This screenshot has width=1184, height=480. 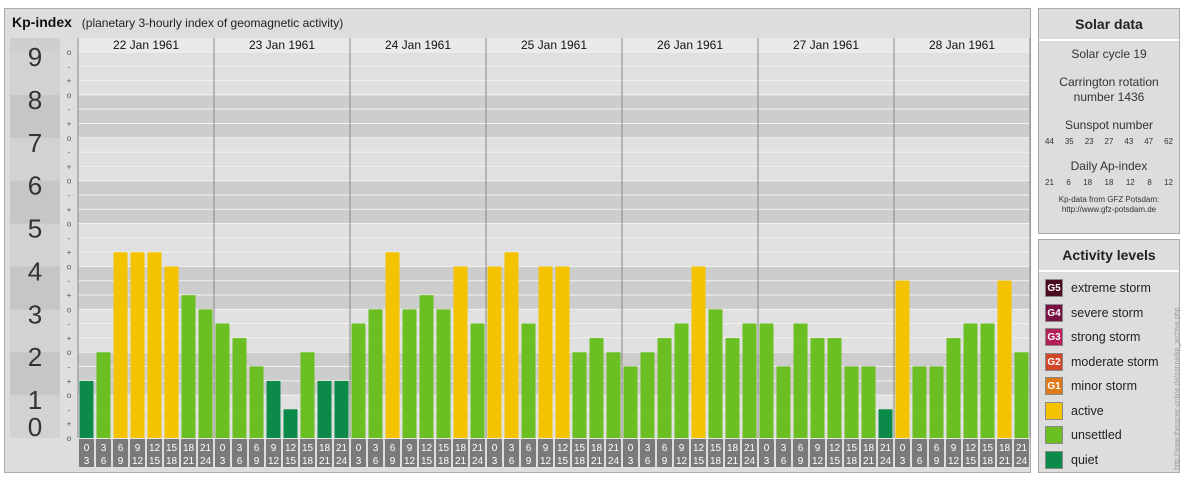 I want to click on interval-end-label: 18, so click(x=580, y=461).